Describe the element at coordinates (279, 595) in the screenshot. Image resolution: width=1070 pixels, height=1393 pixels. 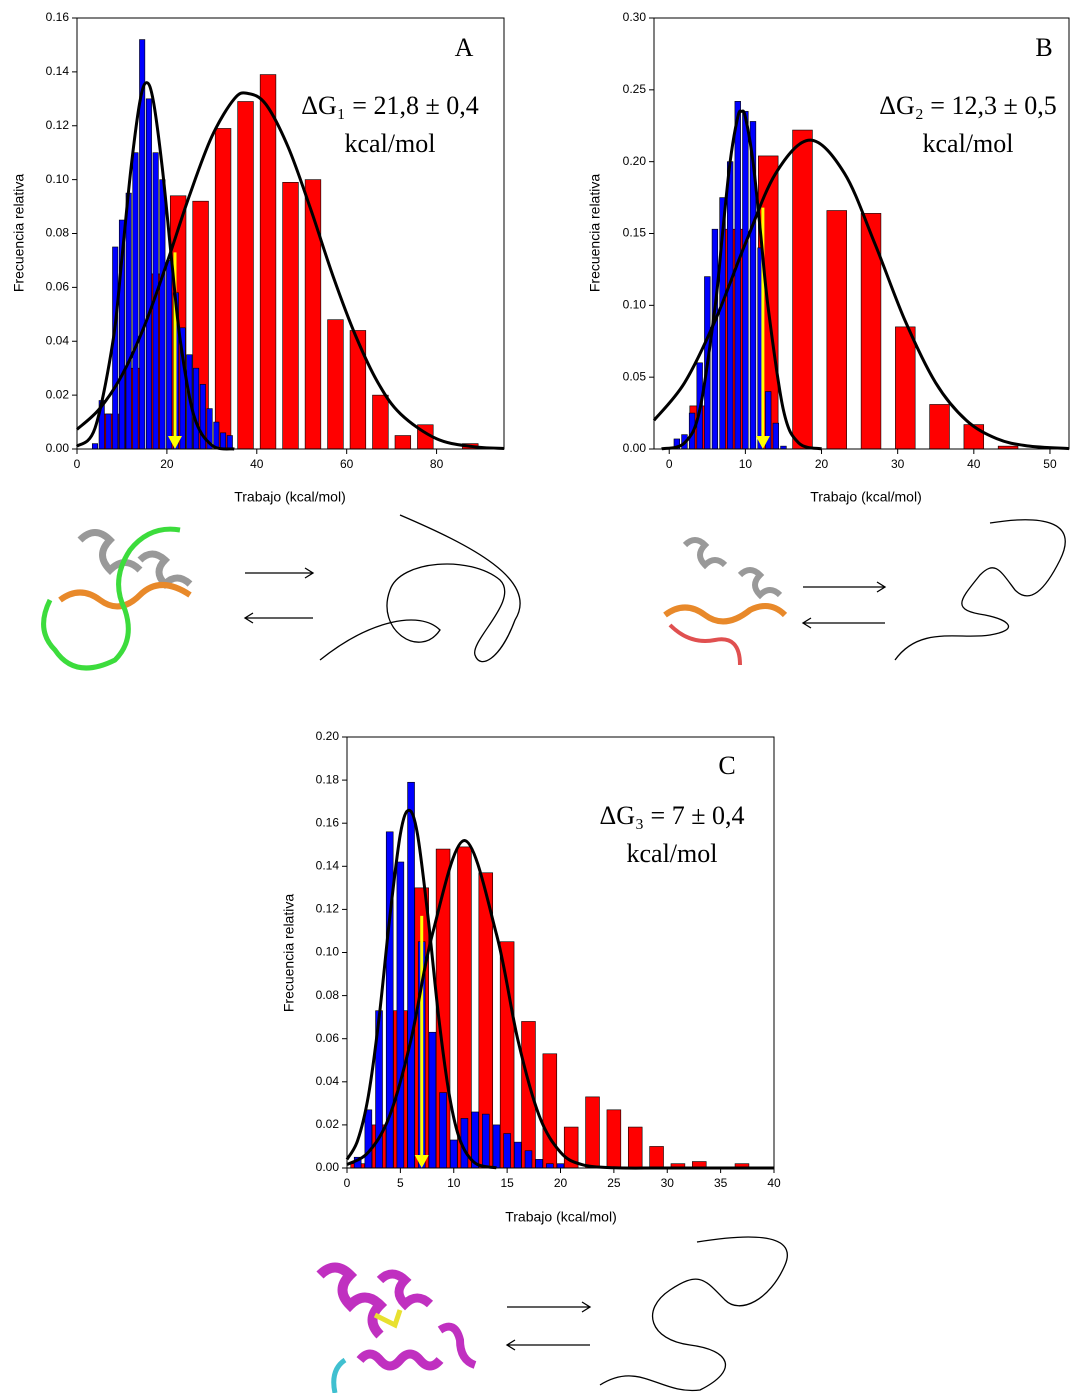
I see `equilibrium-arrows-a` at that location.